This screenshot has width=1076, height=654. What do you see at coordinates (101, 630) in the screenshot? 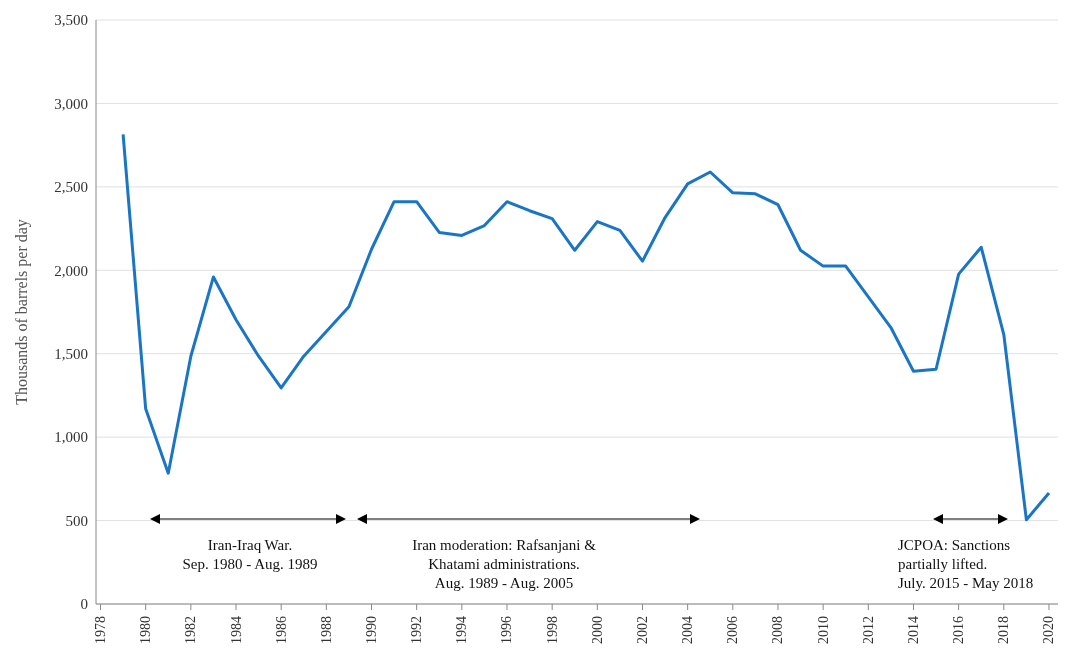
I see `x-tick-label: 1978` at bounding box center [101, 630].